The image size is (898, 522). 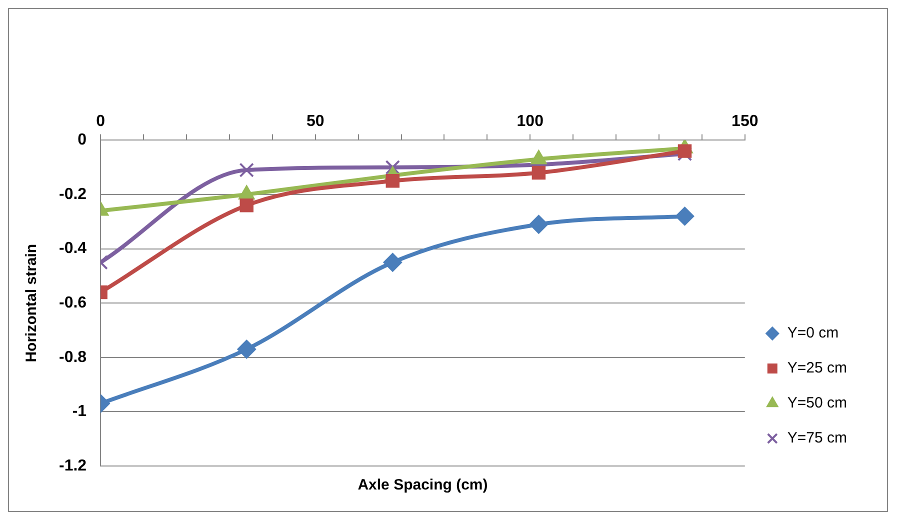 What do you see at coordinates (72, 194) in the screenshot?
I see `y-tick-label: -0.2` at bounding box center [72, 194].